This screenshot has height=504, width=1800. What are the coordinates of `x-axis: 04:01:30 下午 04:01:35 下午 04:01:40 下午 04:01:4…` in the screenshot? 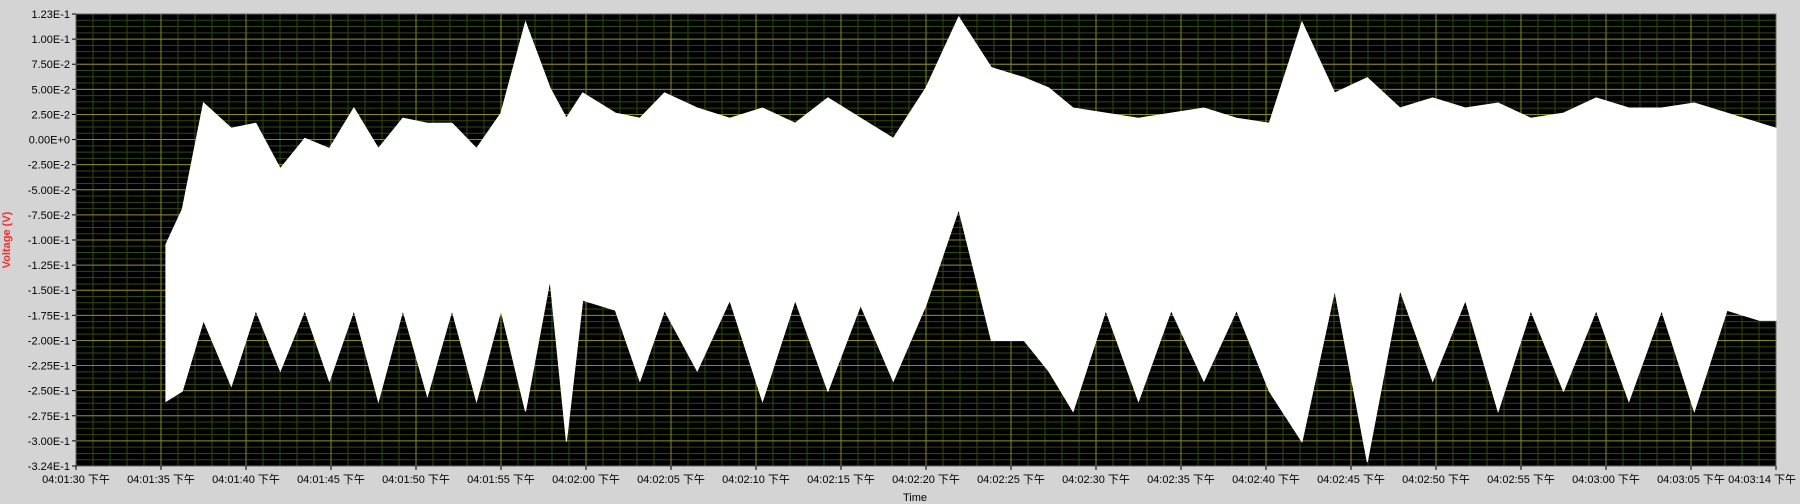 It's located at (919, 476).